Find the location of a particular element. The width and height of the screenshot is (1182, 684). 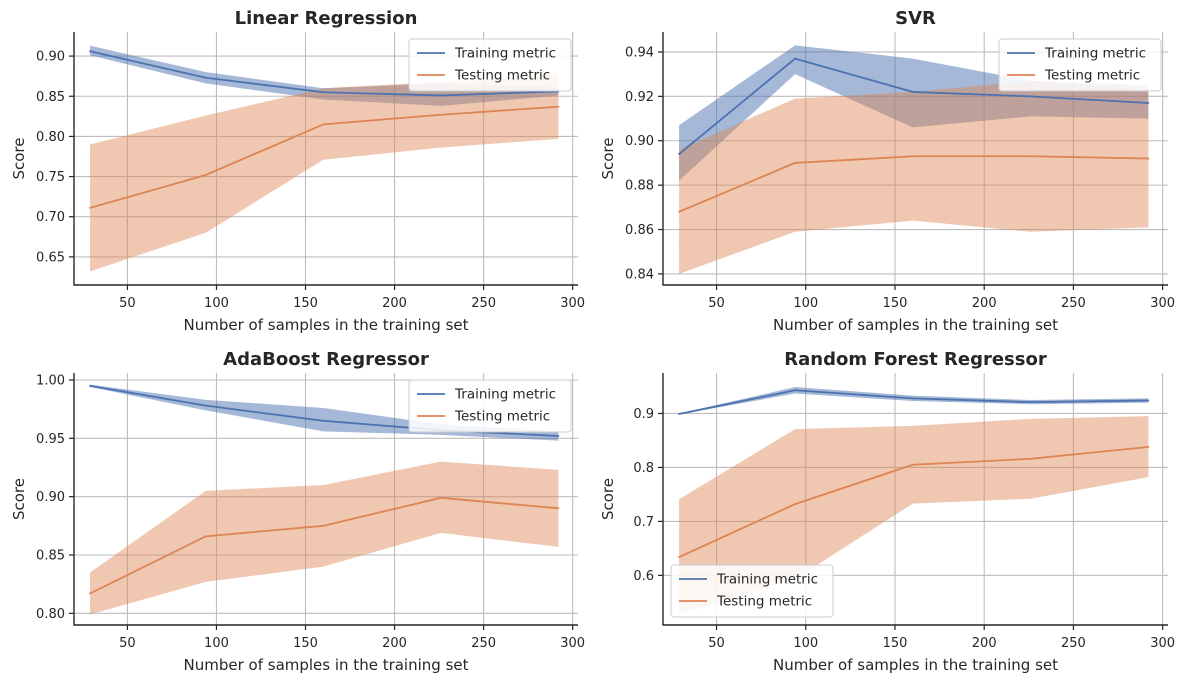

x-tick-label: 150 is located at coordinates (305, 643).